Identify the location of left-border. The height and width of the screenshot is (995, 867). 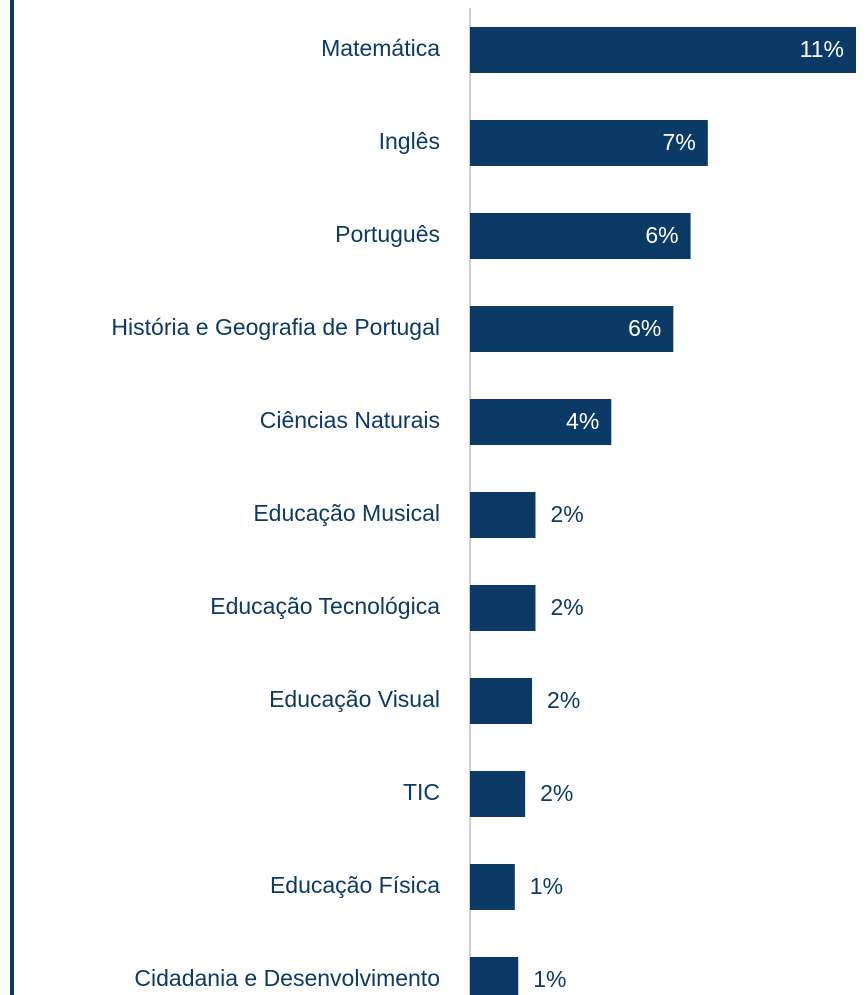
(12, 497).